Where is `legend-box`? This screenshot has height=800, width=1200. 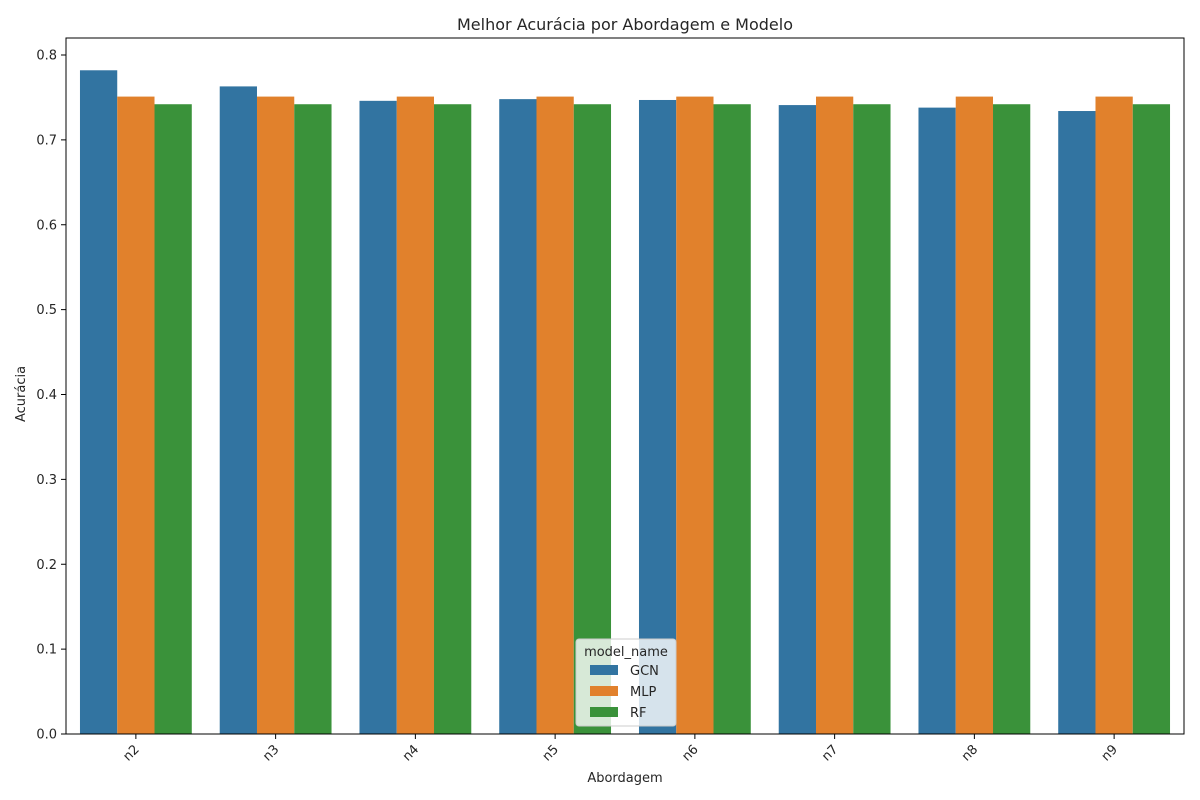 legend-box is located at coordinates (626, 682).